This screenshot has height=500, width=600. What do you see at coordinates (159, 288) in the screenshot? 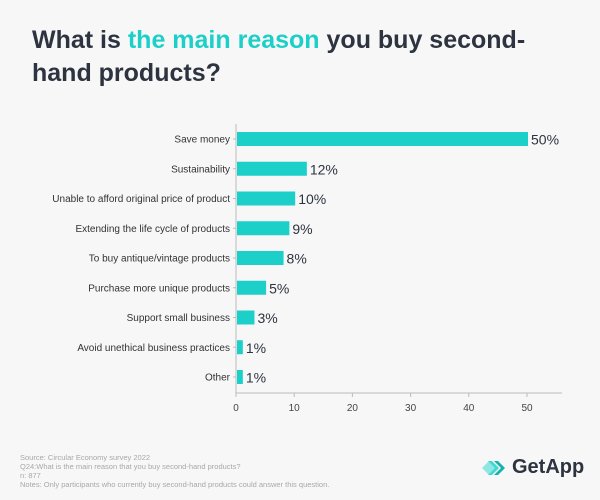
I see `category-label: Purchase more unique products` at bounding box center [159, 288].